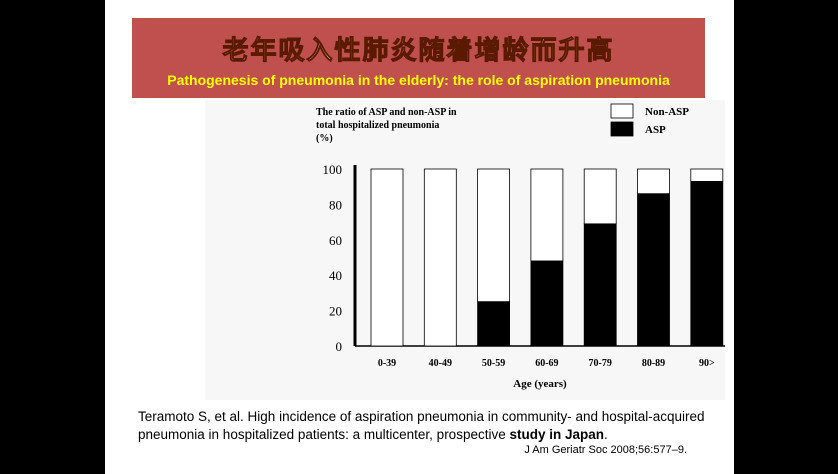  Describe the element at coordinates (667, 112) in the screenshot. I see `legend-label: Non-ASP` at that location.